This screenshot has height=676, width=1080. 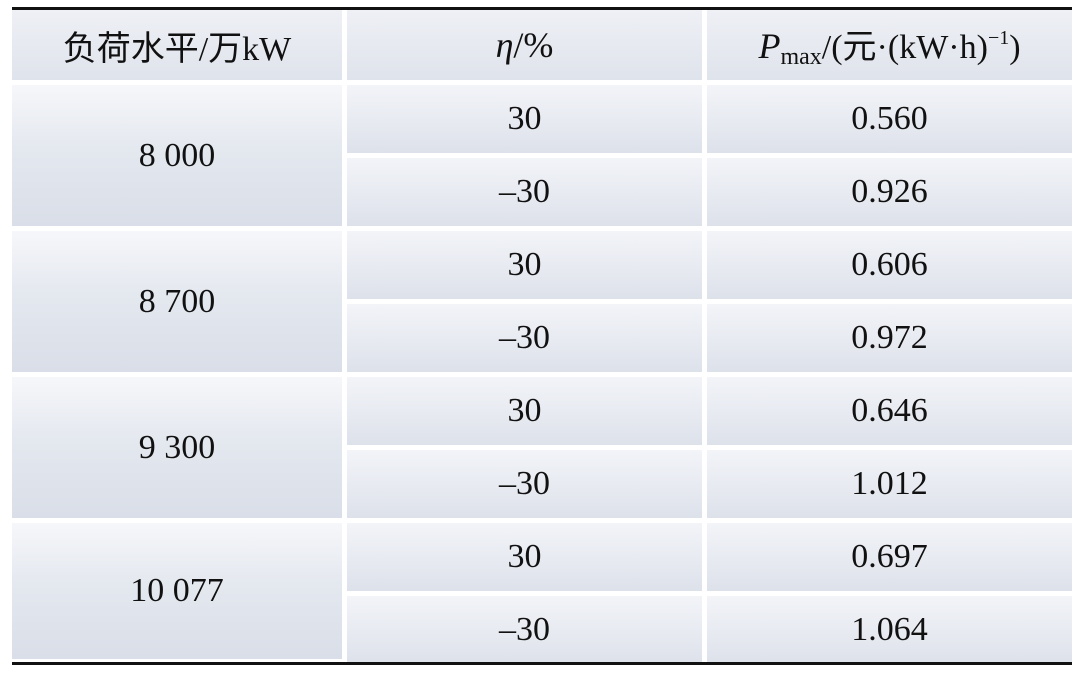 I want to click on header-p-subscript: max, so click(x=801, y=57).